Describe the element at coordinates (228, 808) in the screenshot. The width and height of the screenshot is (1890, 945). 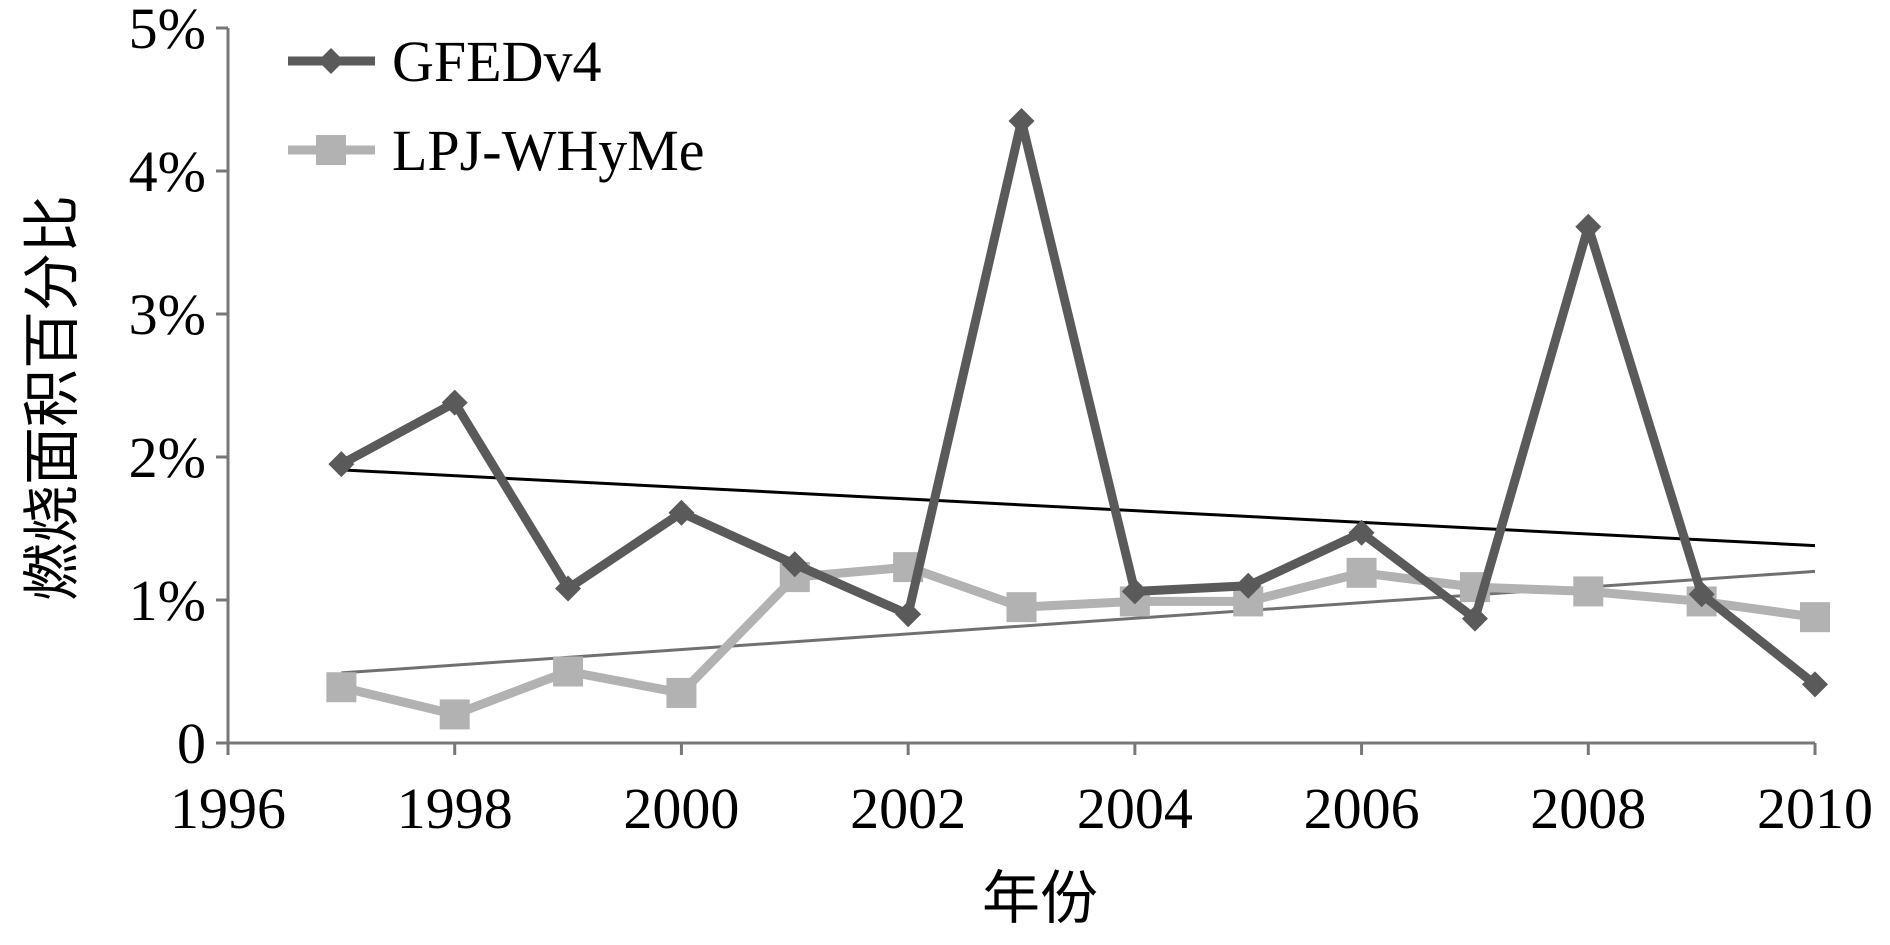
I see `x-tick-label: 1996` at that location.